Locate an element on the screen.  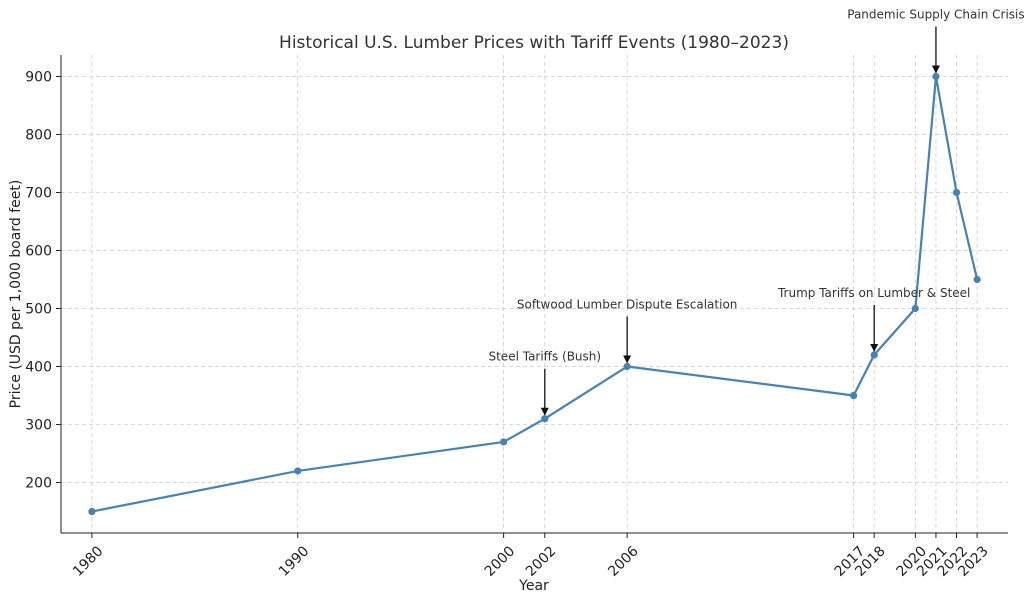
x-tick-label: 1980 is located at coordinates (88, 561).